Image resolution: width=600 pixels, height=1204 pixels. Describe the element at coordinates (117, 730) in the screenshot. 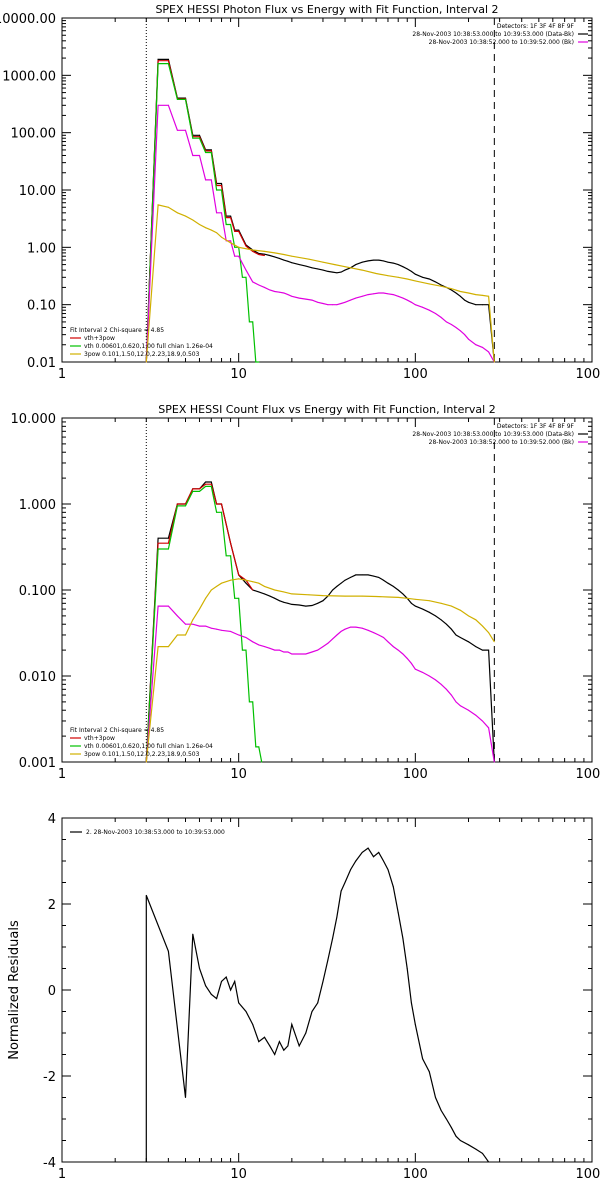

I see `panel-2-legend-bl-1: Fit Interval 2 Chi-square = 4.85` at that location.